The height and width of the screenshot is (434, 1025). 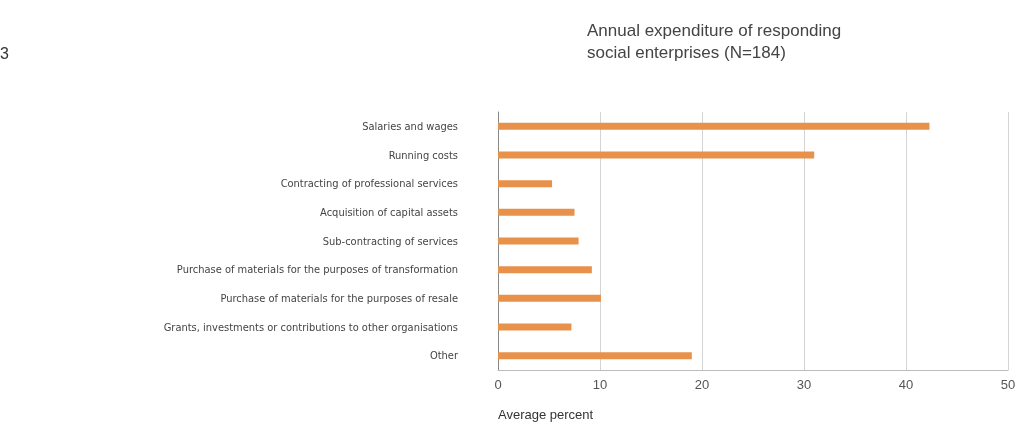 What do you see at coordinates (423, 155) in the screenshot?
I see `y-tick-label: Running costs` at bounding box center [423, 155].